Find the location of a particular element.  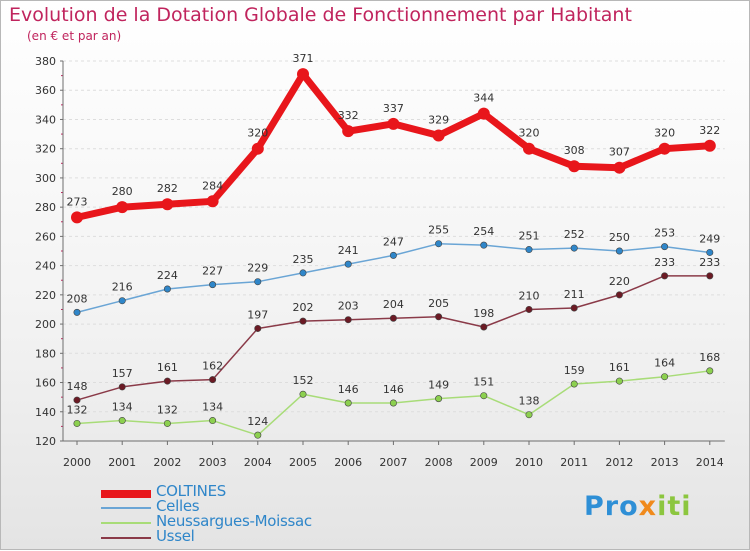

x-tick-label: 2006 is located at coordinates (348, 462).